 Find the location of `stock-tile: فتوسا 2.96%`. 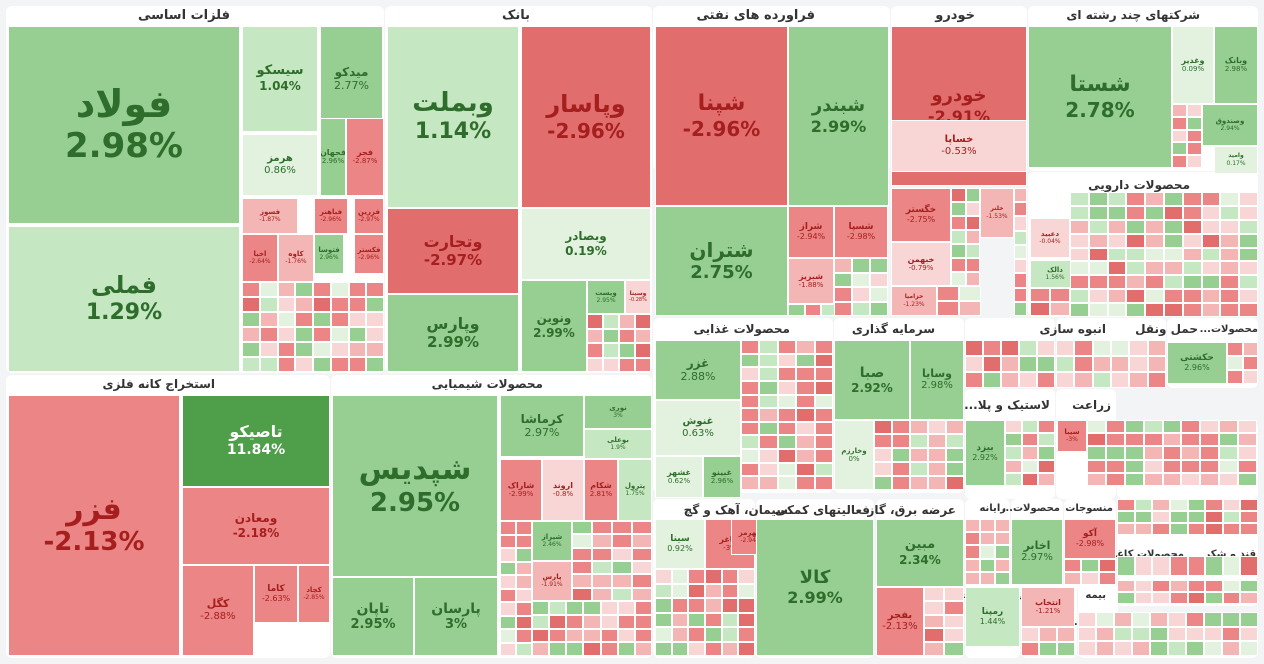

stock-tile: فتوسا 2.96% is located at coordinates (329, 254).